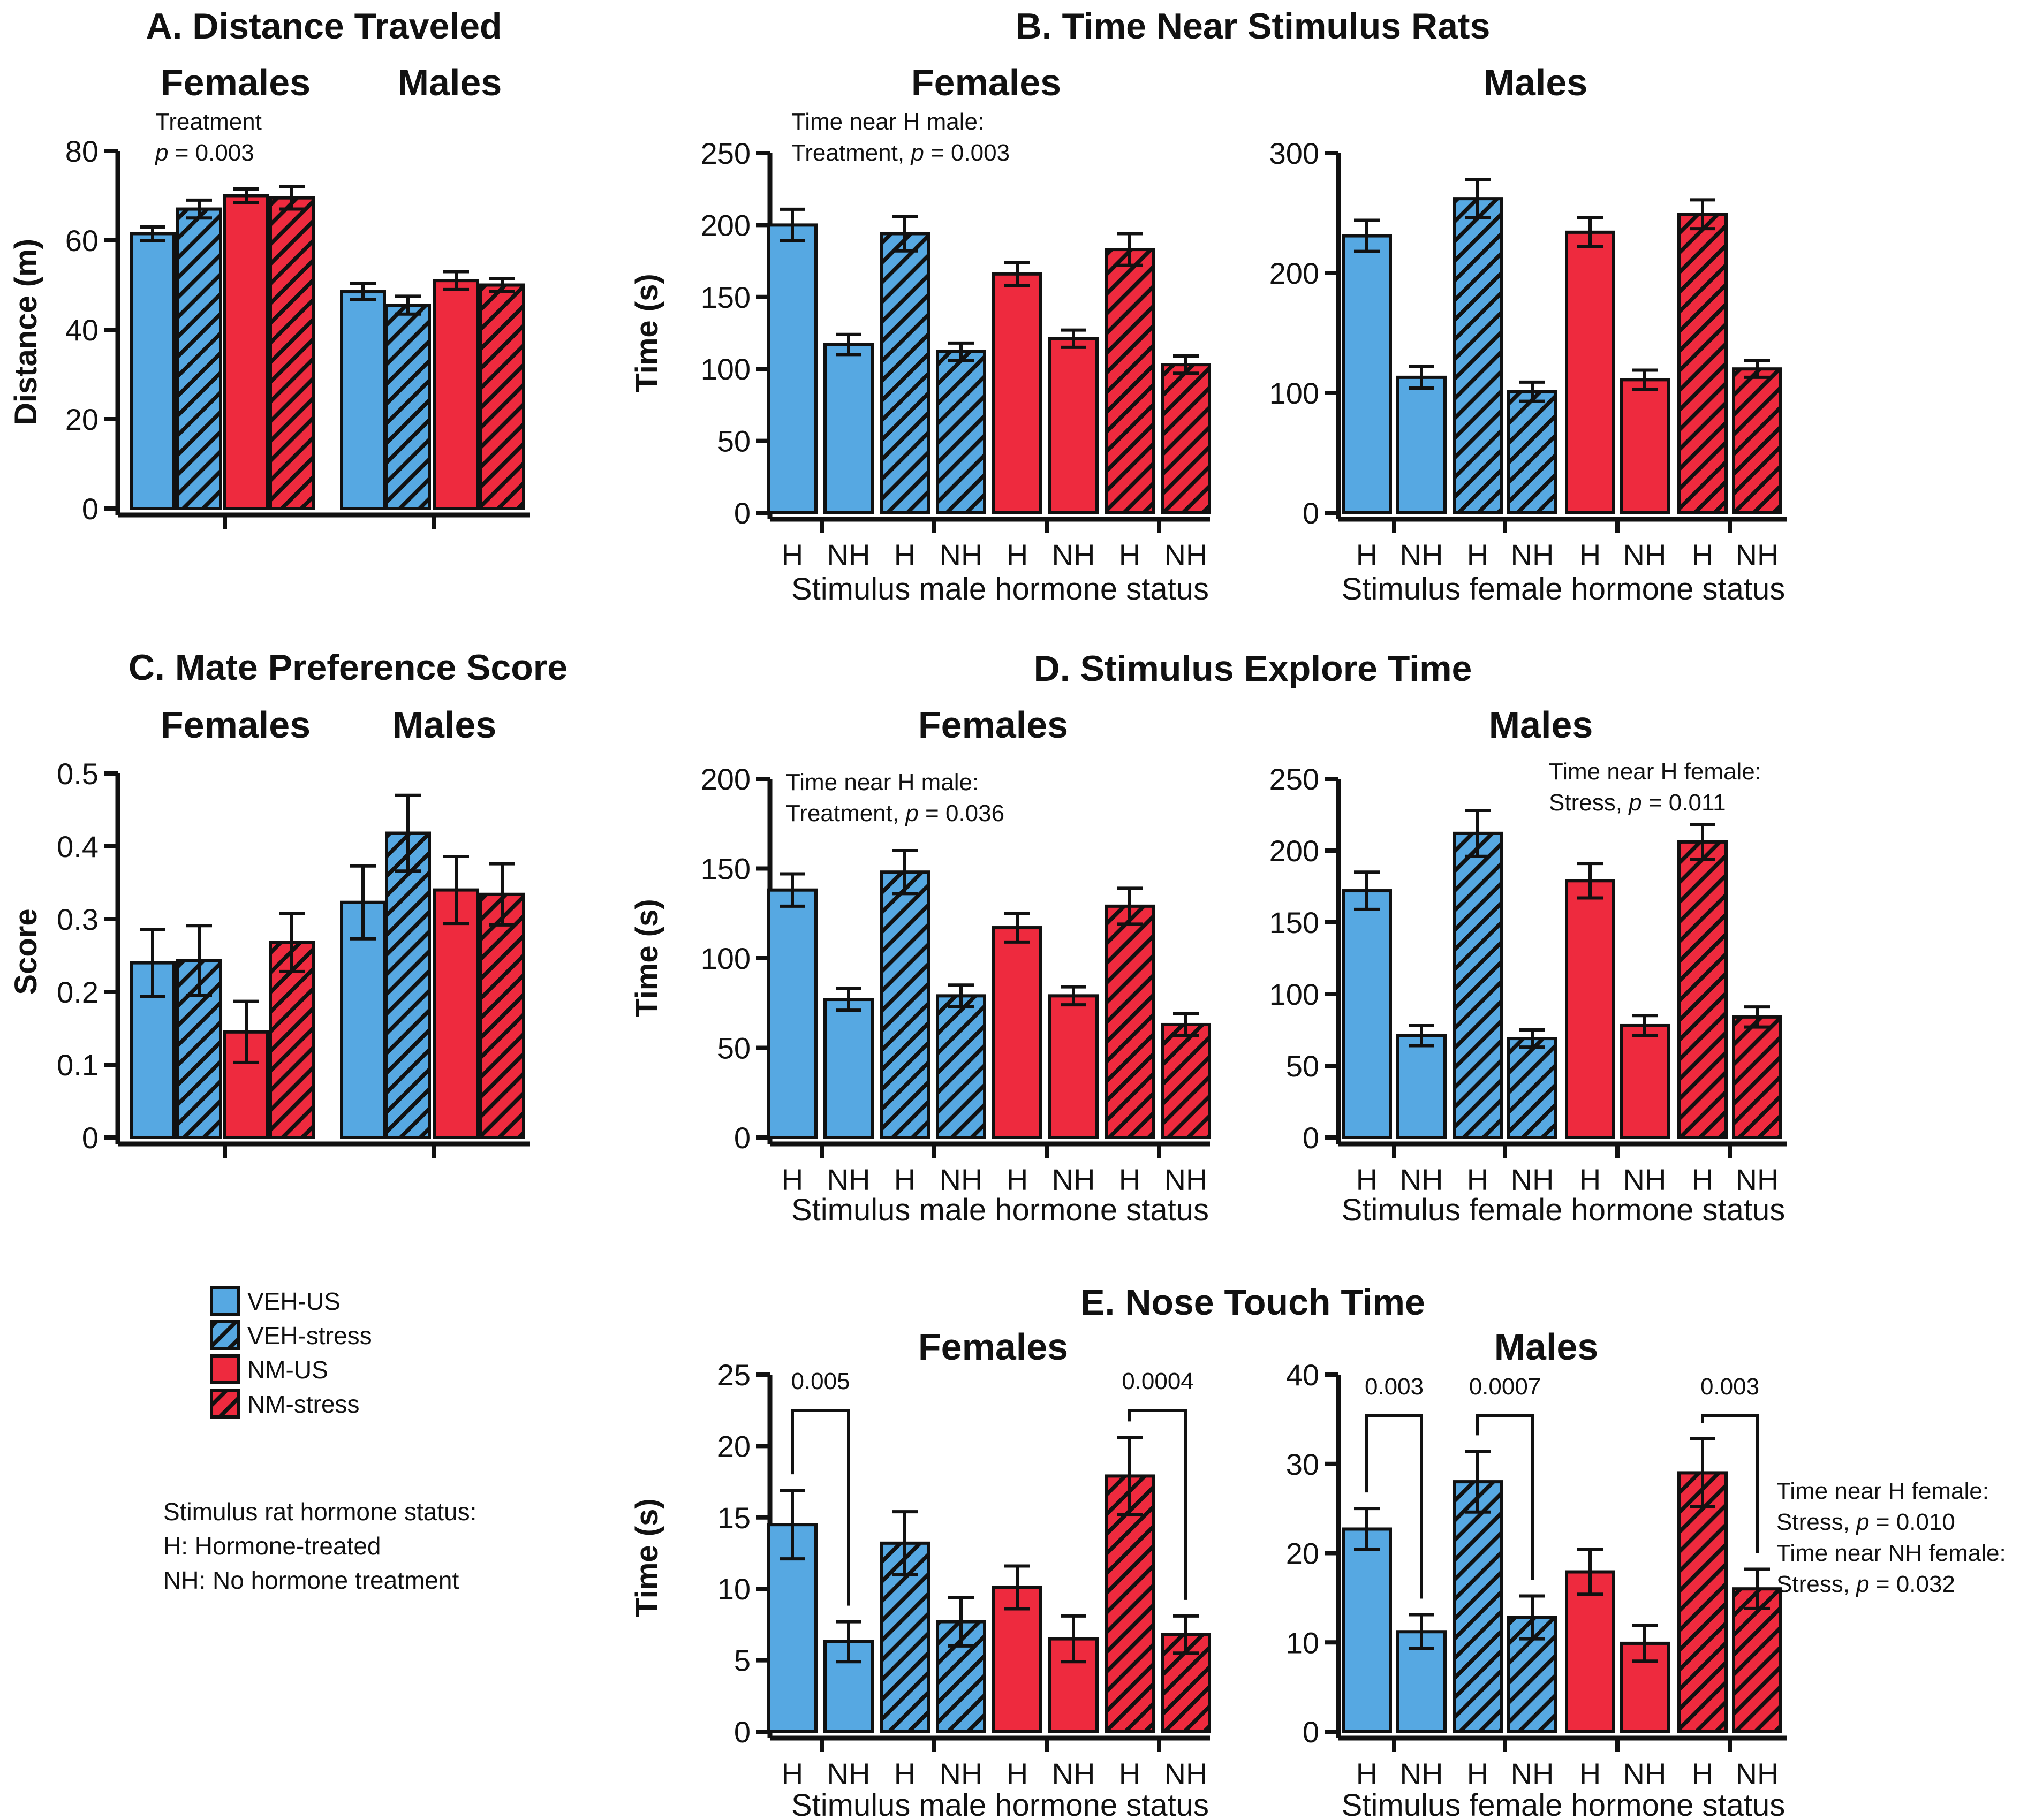 This screenshot has width=2035, height=1820. I want to click on legend-label: VEH-US, so click(294, 1301).